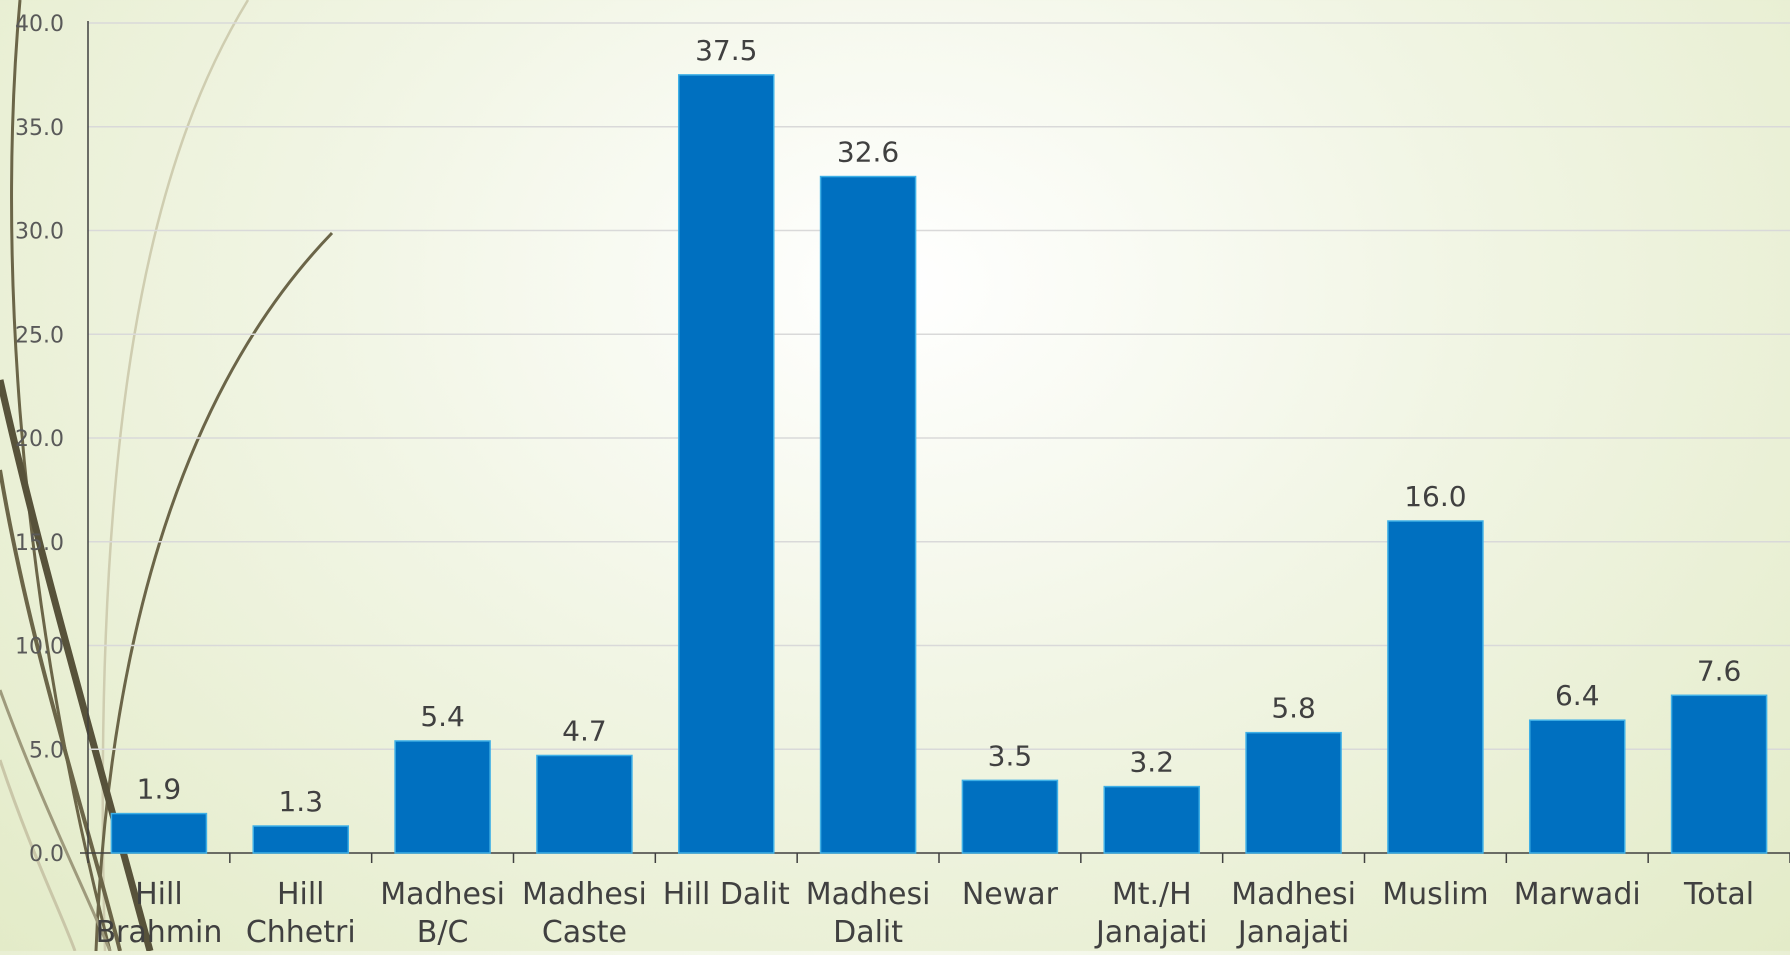  Describe the element at coordinates (300, 801) in the screenshot. I see `data-label: 1.3` at that location.